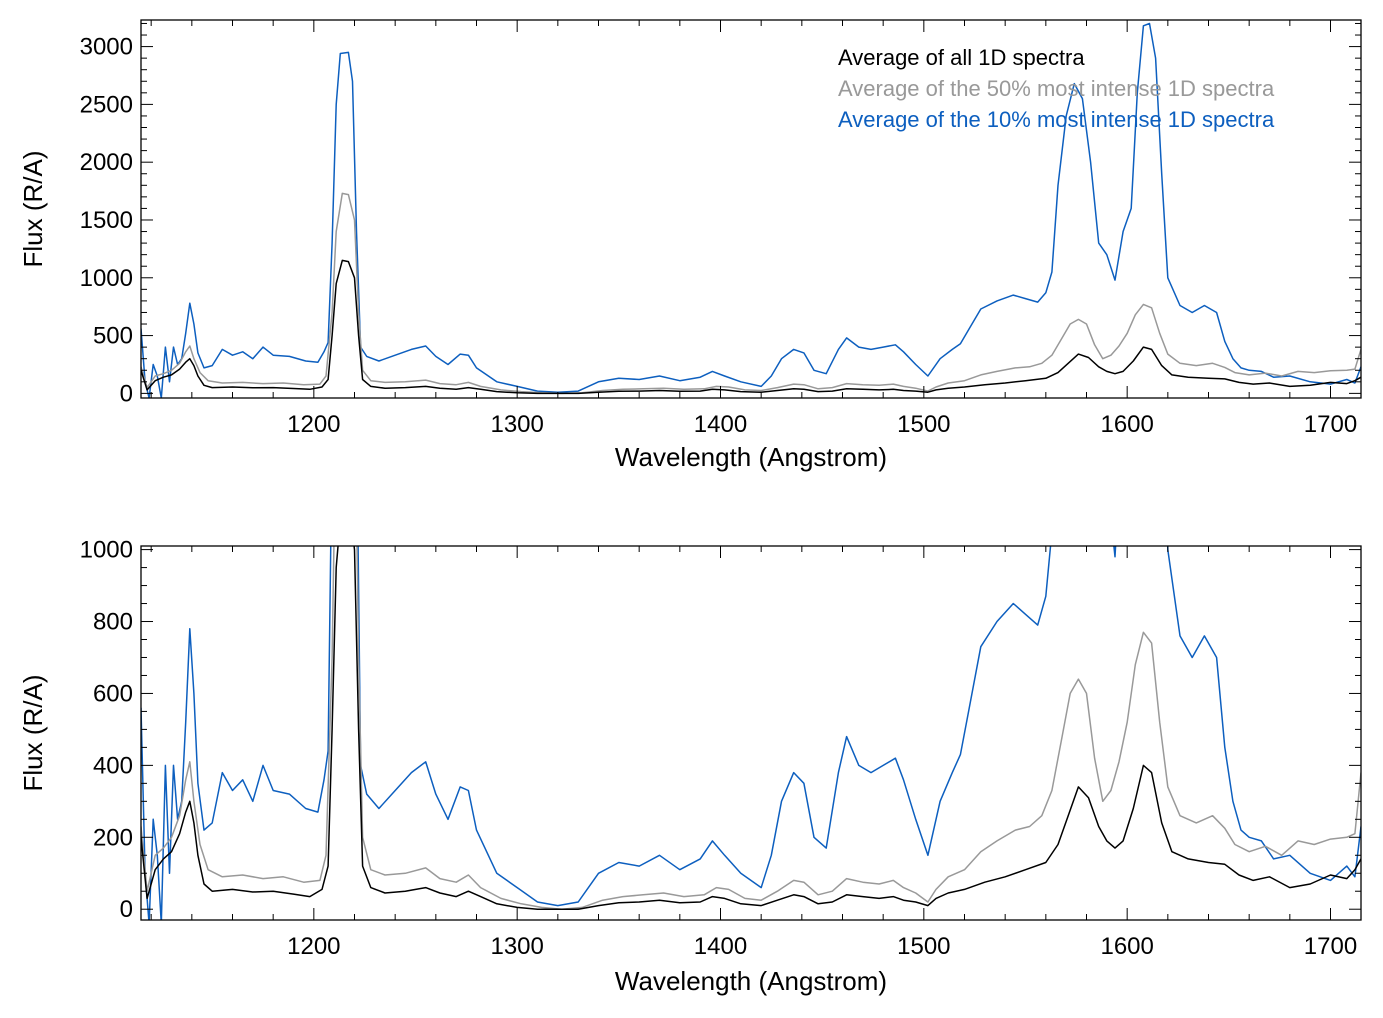  I want to click on top-x-tick-label: 1500, so click(923, 424).